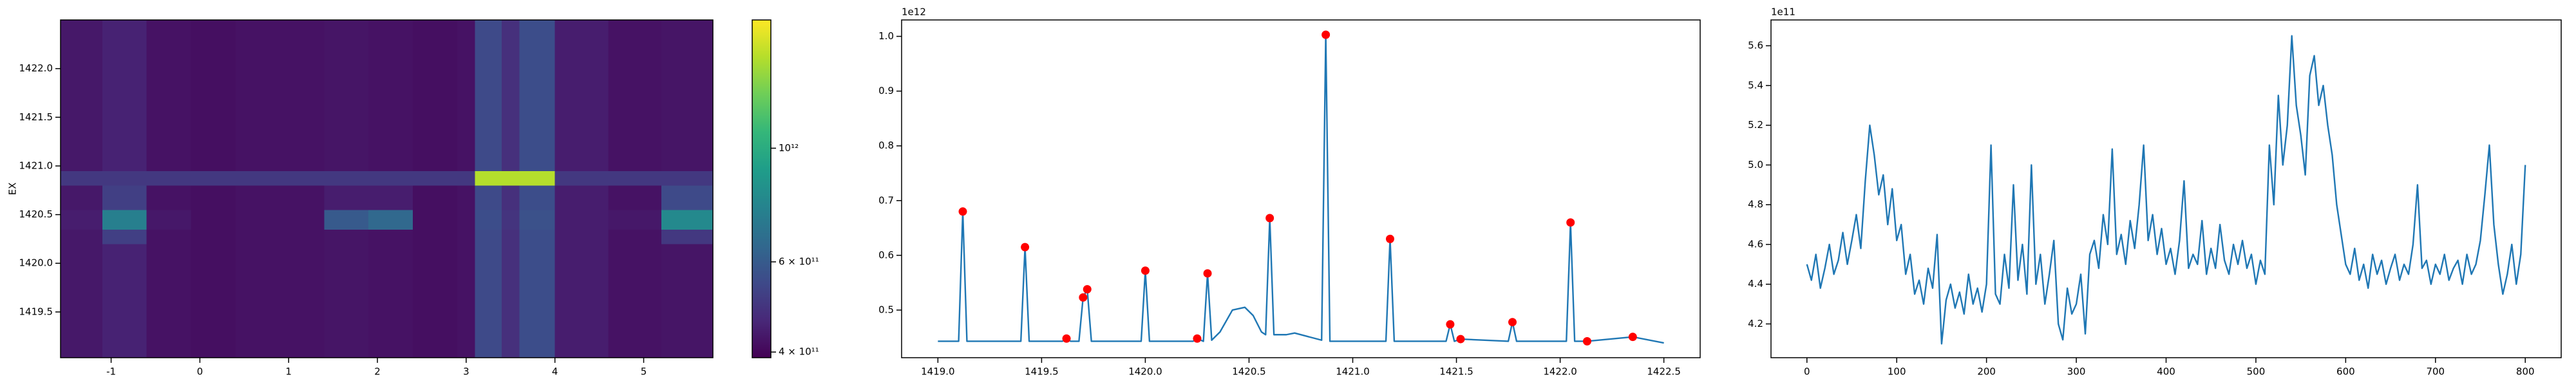  I want to click on x-tick-label: 400, so click(2166, 372).